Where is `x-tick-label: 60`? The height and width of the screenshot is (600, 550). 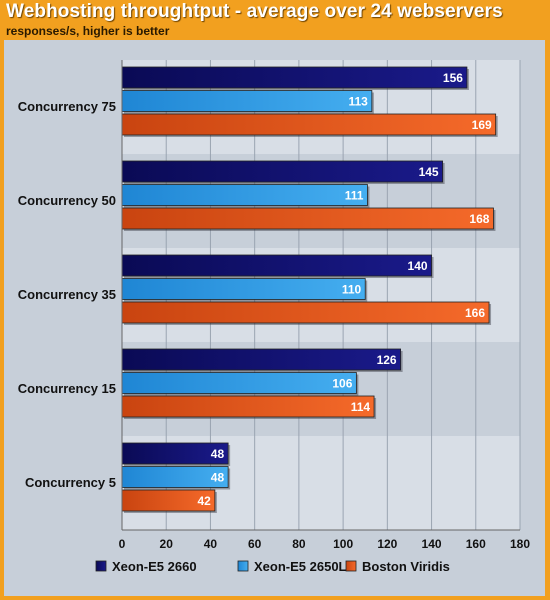
x-tick-label: 60 is located at coordinates (255, 544).